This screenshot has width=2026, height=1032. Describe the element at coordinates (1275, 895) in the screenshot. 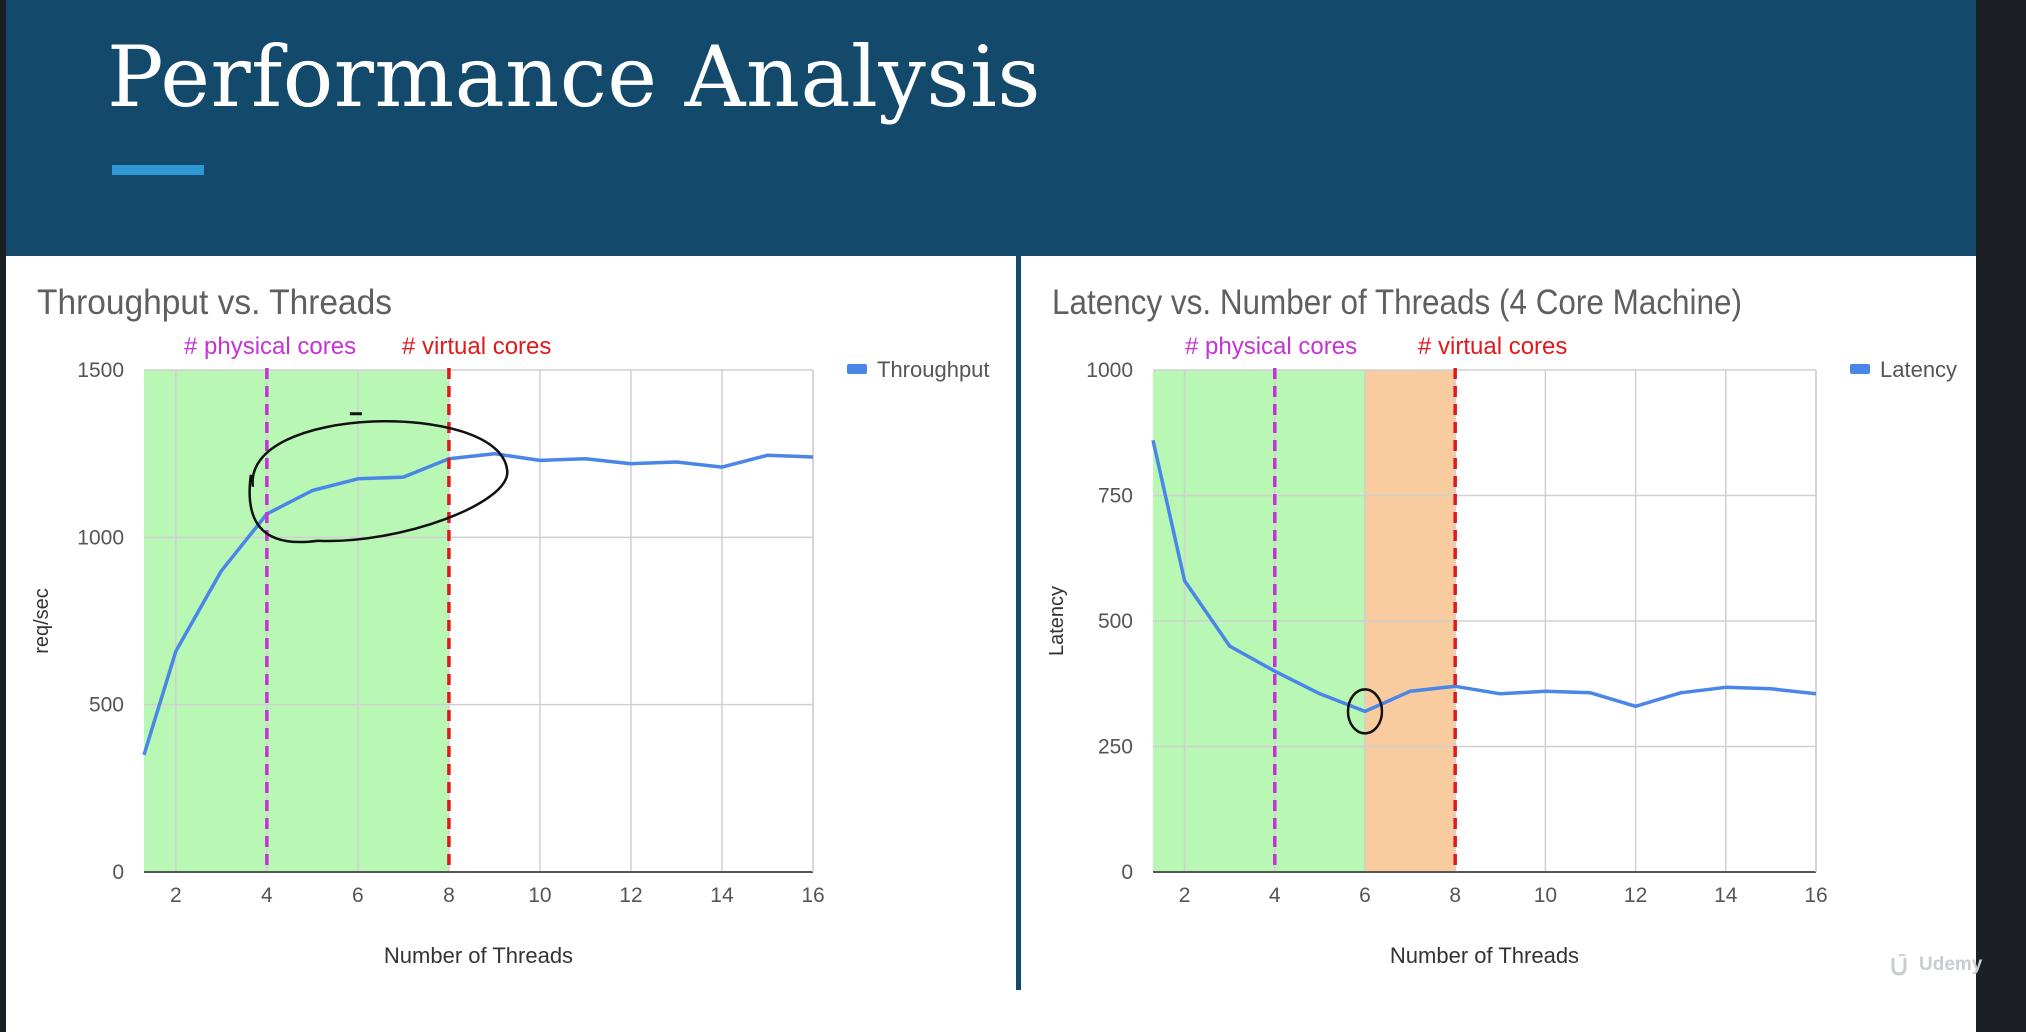

I see `latency-x-tick-label: 4` at that location.